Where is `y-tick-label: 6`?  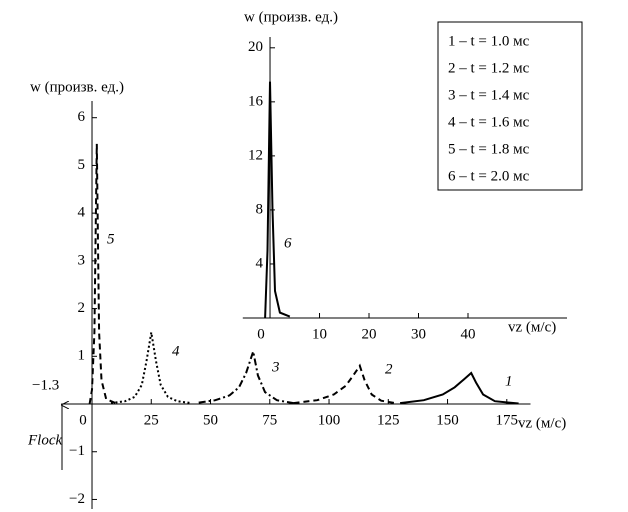 y-tick-label: 6 is located at coordinates (82, 117).